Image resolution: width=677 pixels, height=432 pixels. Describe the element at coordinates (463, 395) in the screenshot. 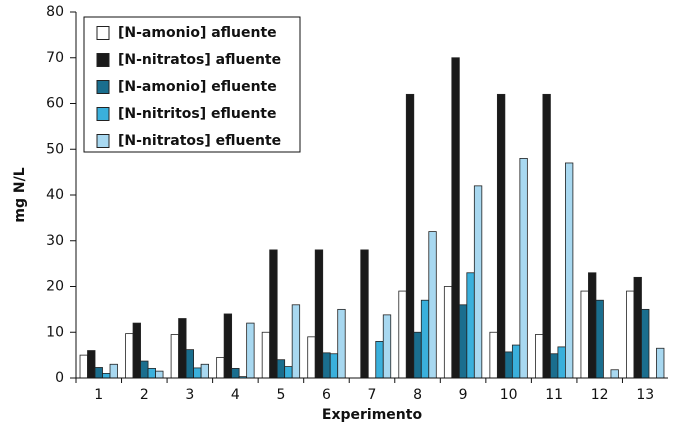

I see `x-tick-label: 9` at that location.